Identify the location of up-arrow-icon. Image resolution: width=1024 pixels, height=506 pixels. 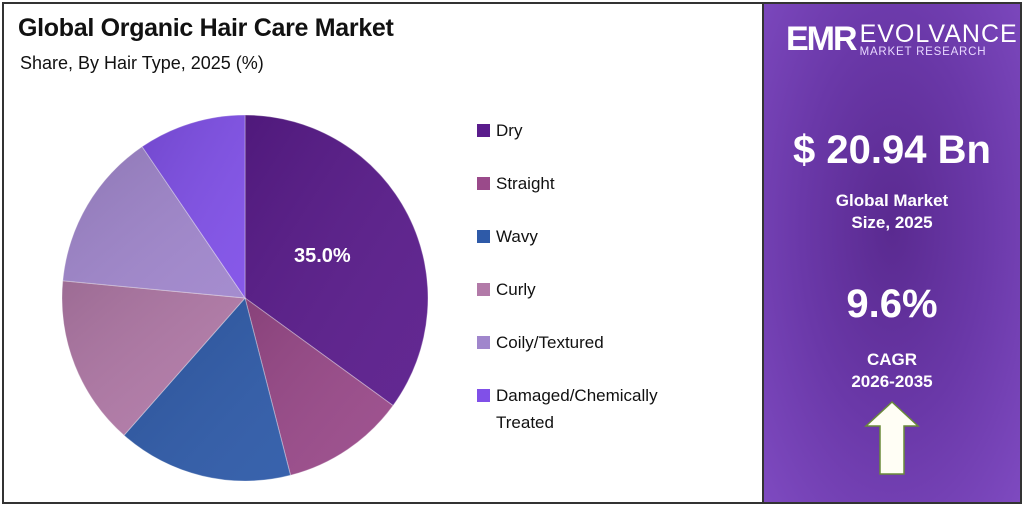
(892, 437).